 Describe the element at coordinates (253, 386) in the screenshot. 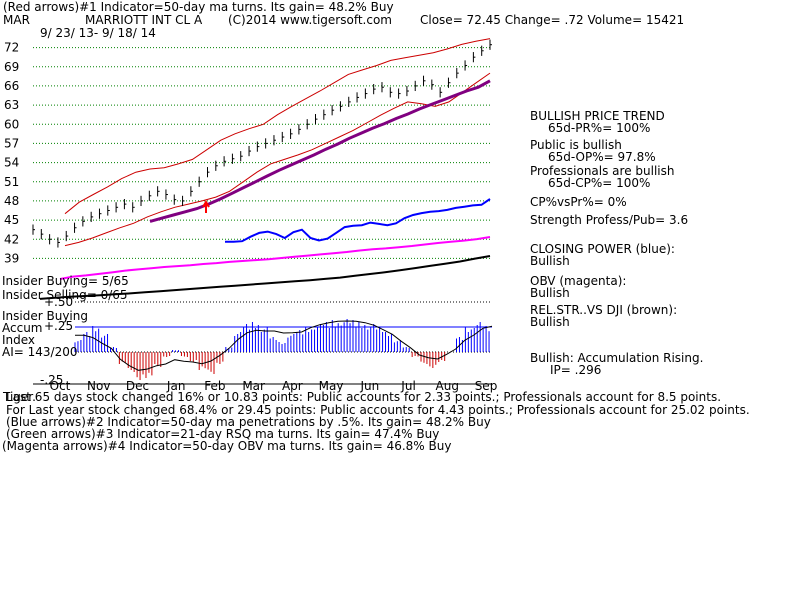

I see `month-label: Mar` at that location.